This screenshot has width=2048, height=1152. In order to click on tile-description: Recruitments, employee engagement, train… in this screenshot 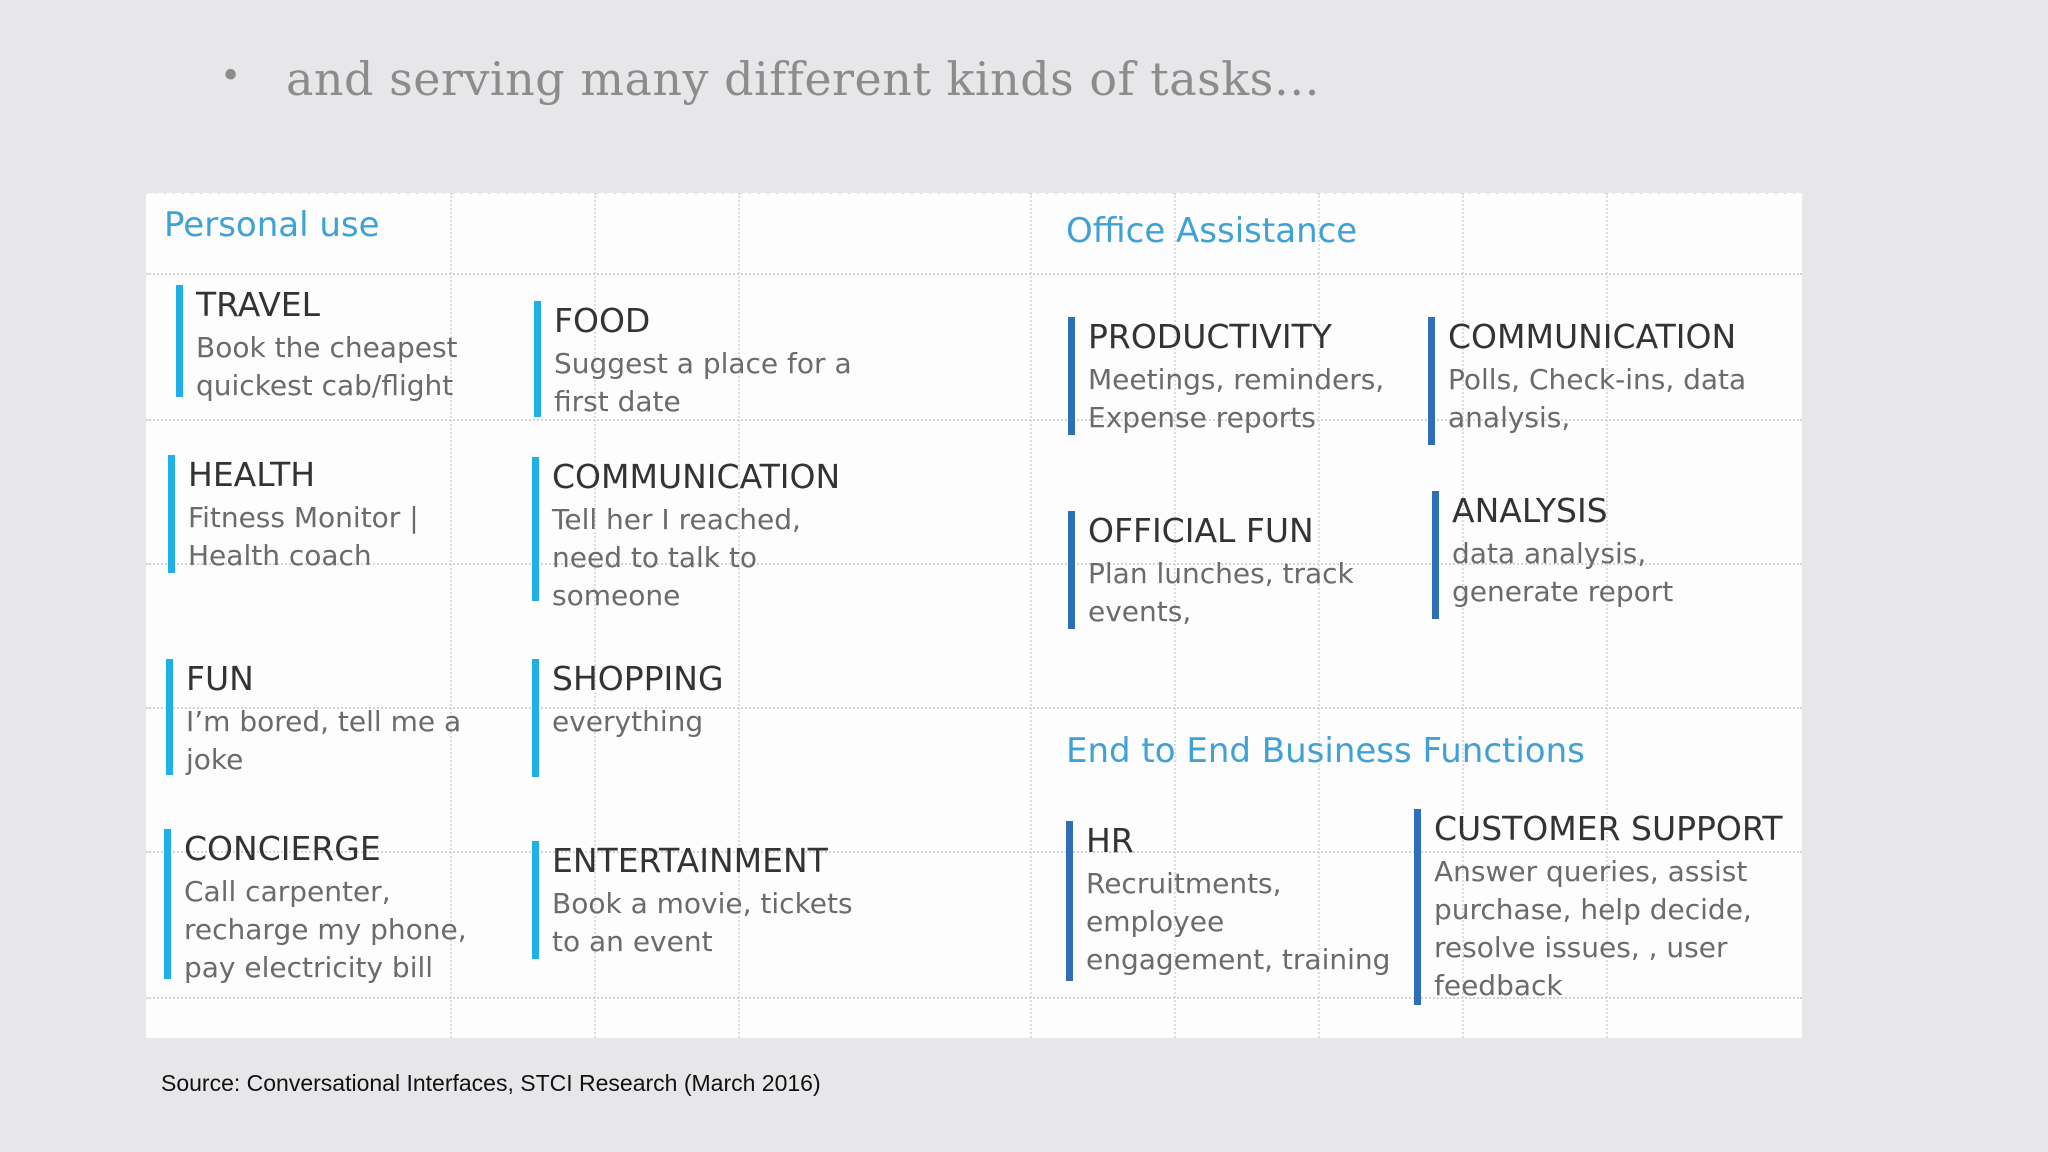, I will do `click(1238, 921)`.